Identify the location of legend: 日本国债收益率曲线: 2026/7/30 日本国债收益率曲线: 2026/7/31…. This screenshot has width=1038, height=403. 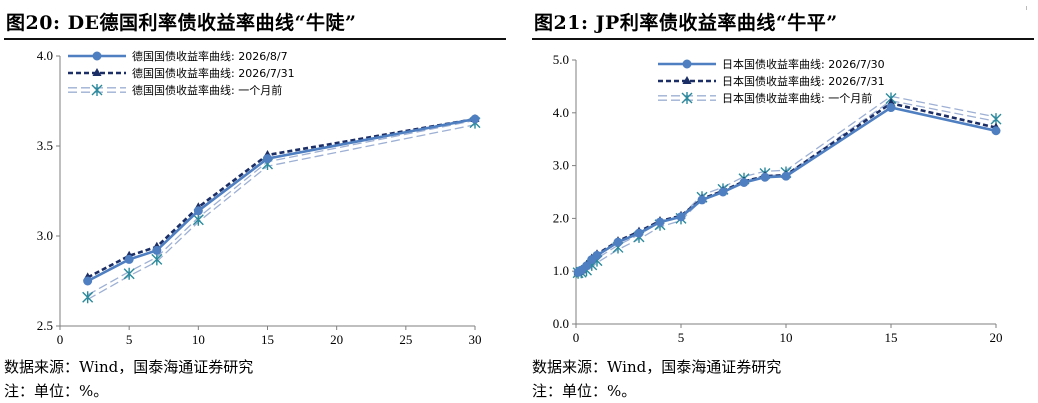
(771, 81).